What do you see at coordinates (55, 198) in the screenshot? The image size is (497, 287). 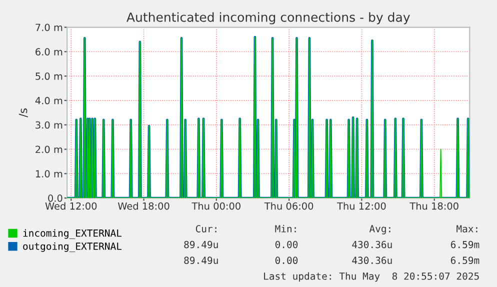 I see `y-tick-label: 0.0` at bounding box center [55, 198].